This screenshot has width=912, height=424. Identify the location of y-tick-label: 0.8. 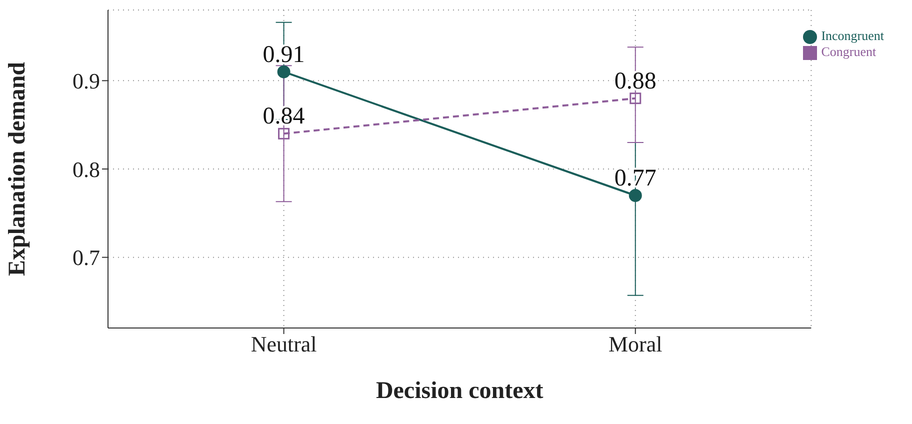
(86, 169).